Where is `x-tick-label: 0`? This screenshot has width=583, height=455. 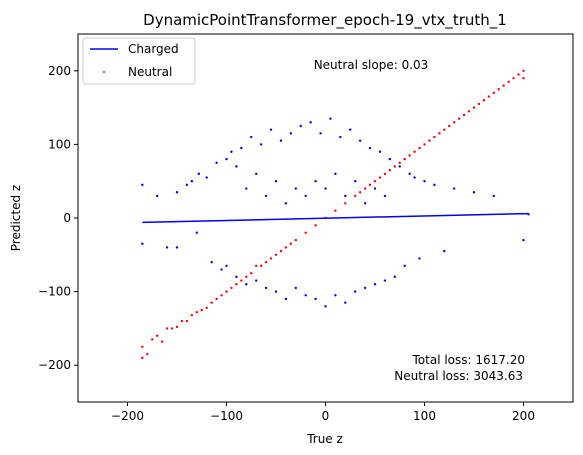
x-tick-label: 0 is located at coordinates (326, 416).